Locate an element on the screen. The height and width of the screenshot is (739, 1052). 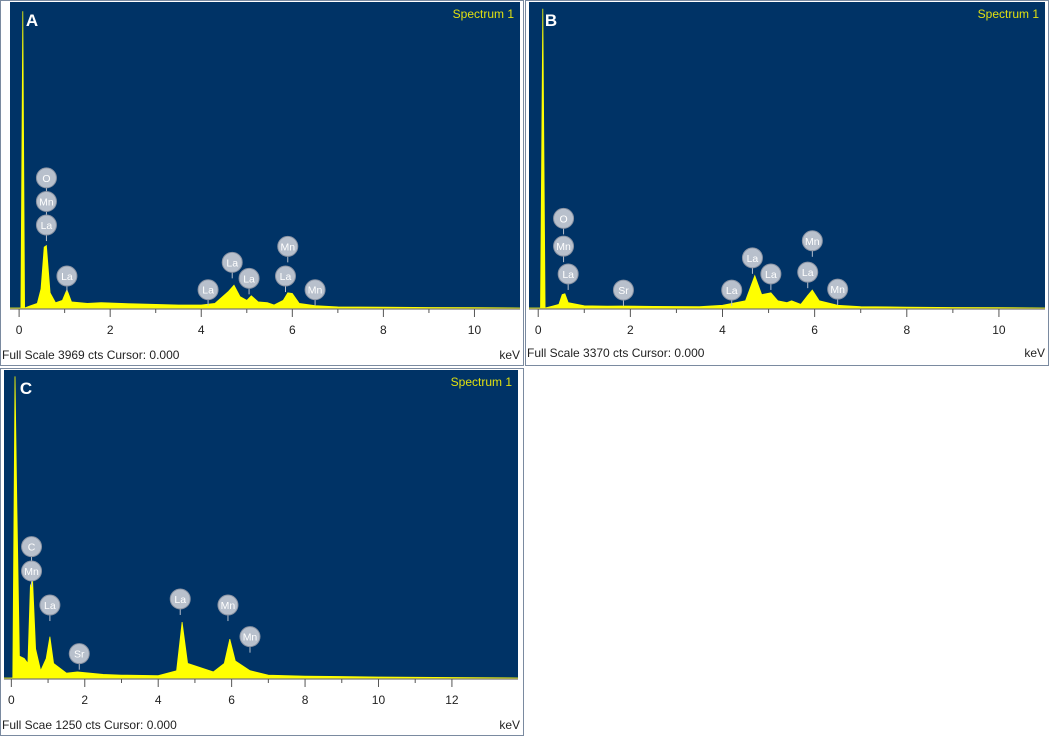
panel-letter: C is located at coordinates (26, 388).